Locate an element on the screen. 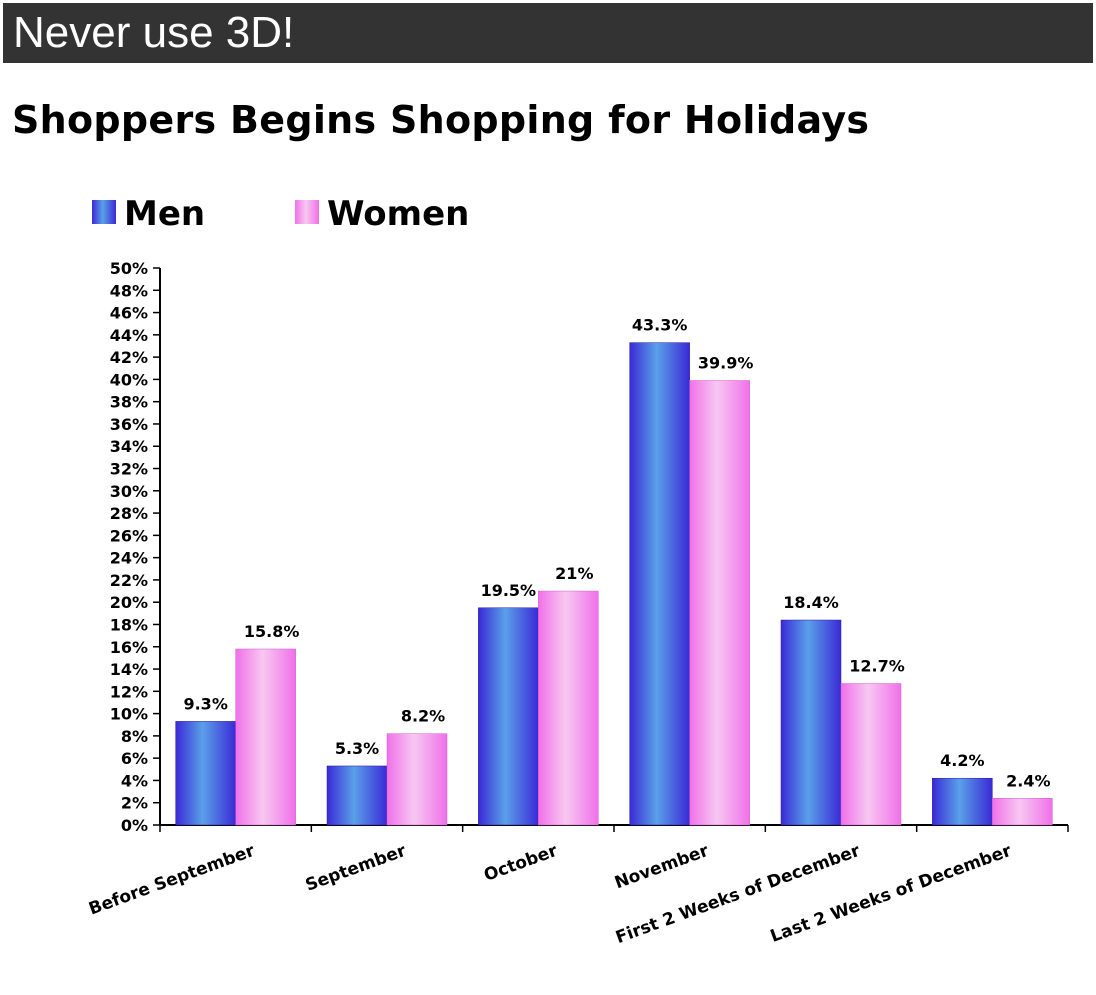 This screenshot has height=995, width=1096. category-label: Last 2 Weeks of December is located at coordinates (891, 894).